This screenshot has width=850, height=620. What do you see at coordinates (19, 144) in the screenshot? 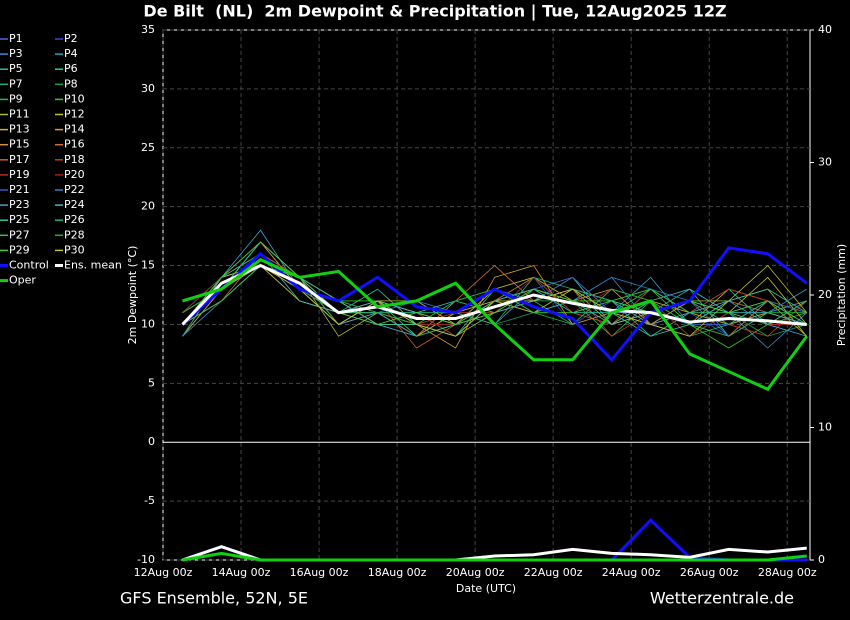
I see `legend-label: P15` at bounding box center [19, 144].